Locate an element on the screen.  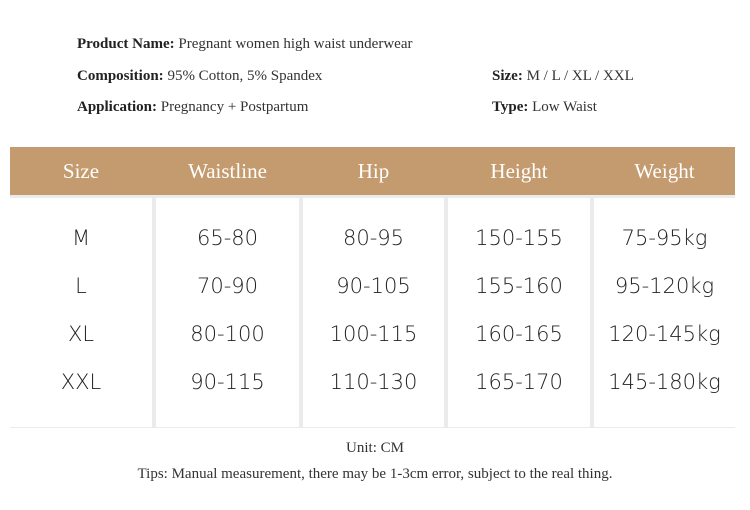
table-cell: 90-115 is located at coordinates (227, 382).